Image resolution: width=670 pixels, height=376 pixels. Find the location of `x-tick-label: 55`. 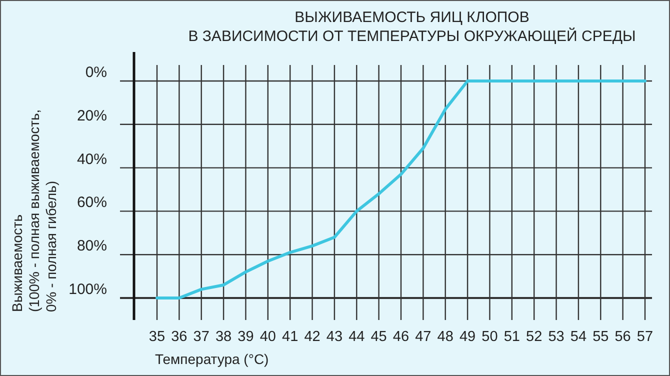

x-tick-label: 55 is located at coordinates (600, 337).